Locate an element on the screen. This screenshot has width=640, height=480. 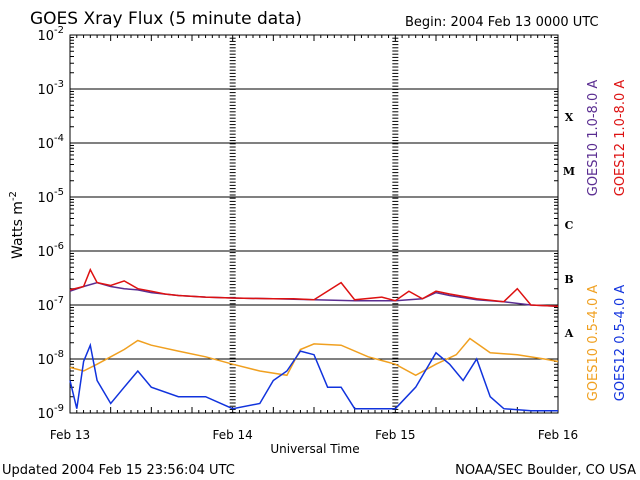
svg-text: Watts m-2 is located at coordinates (17, 225).